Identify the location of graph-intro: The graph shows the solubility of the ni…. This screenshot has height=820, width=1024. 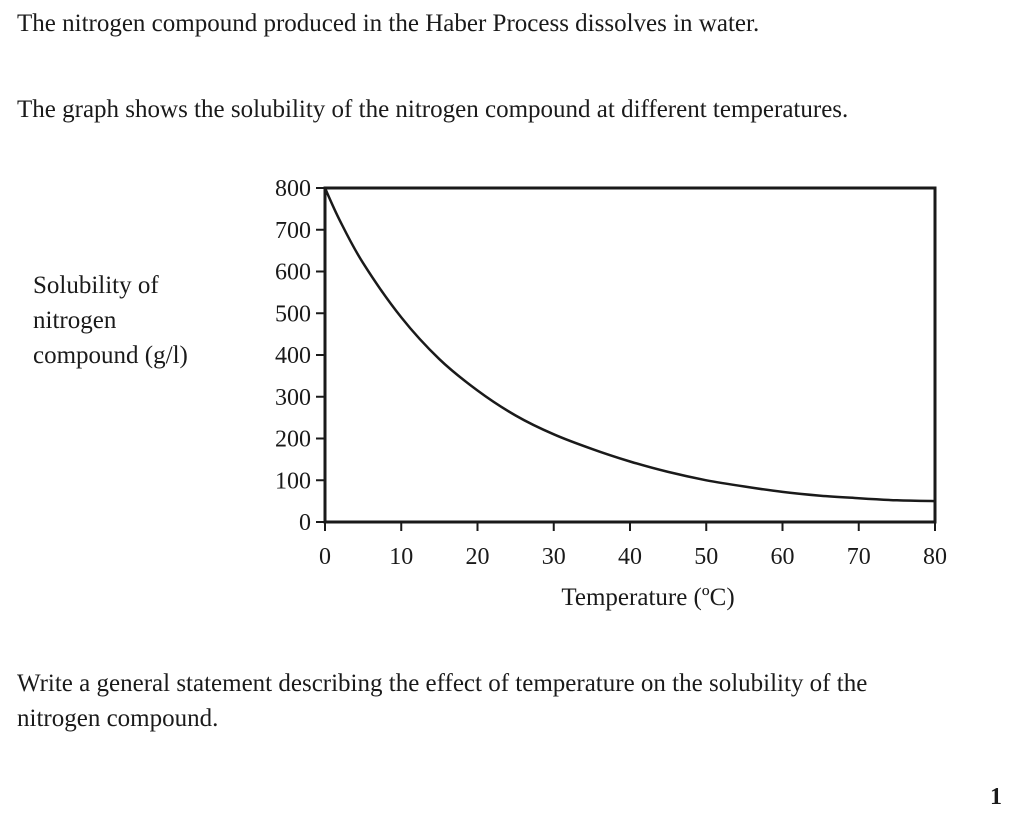
(433, 109).